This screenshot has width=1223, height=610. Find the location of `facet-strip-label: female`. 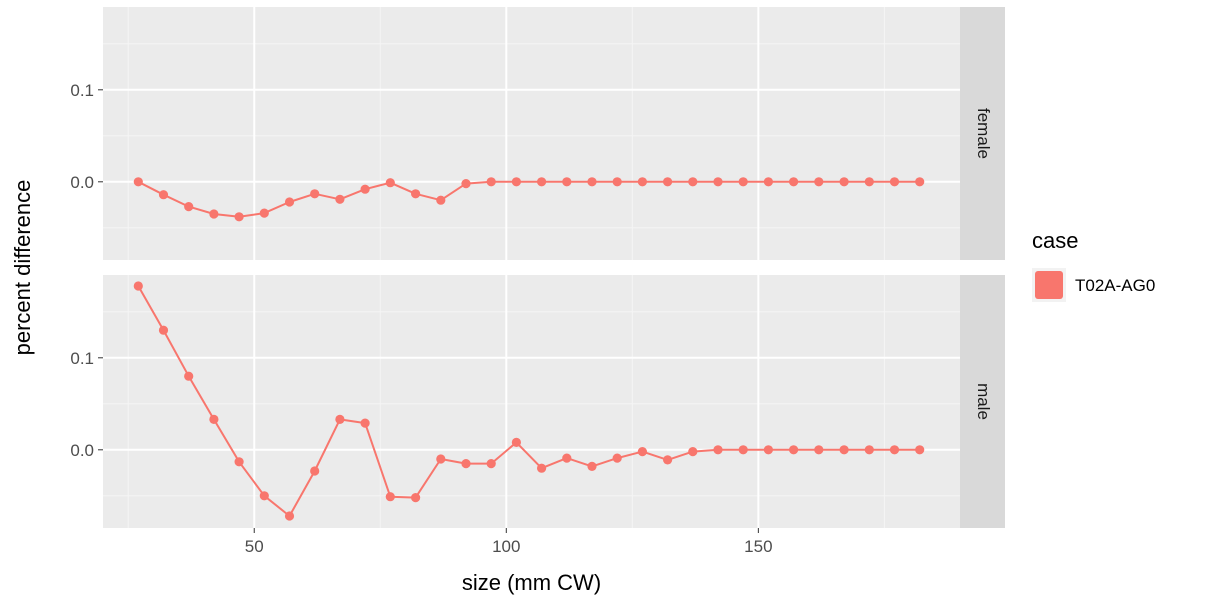

facet-strip-label: female is located at coordinates (983, 133).